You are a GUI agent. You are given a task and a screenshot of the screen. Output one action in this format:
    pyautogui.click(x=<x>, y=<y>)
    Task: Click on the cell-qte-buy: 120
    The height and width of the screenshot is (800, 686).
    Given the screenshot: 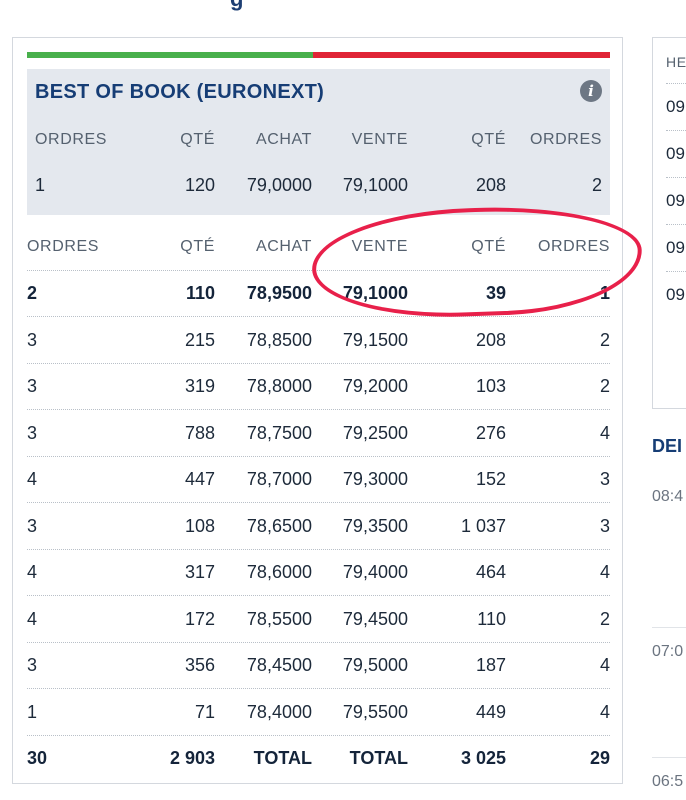 What is the action you would take?
    pyautogui.click(x=199, y=185)
    